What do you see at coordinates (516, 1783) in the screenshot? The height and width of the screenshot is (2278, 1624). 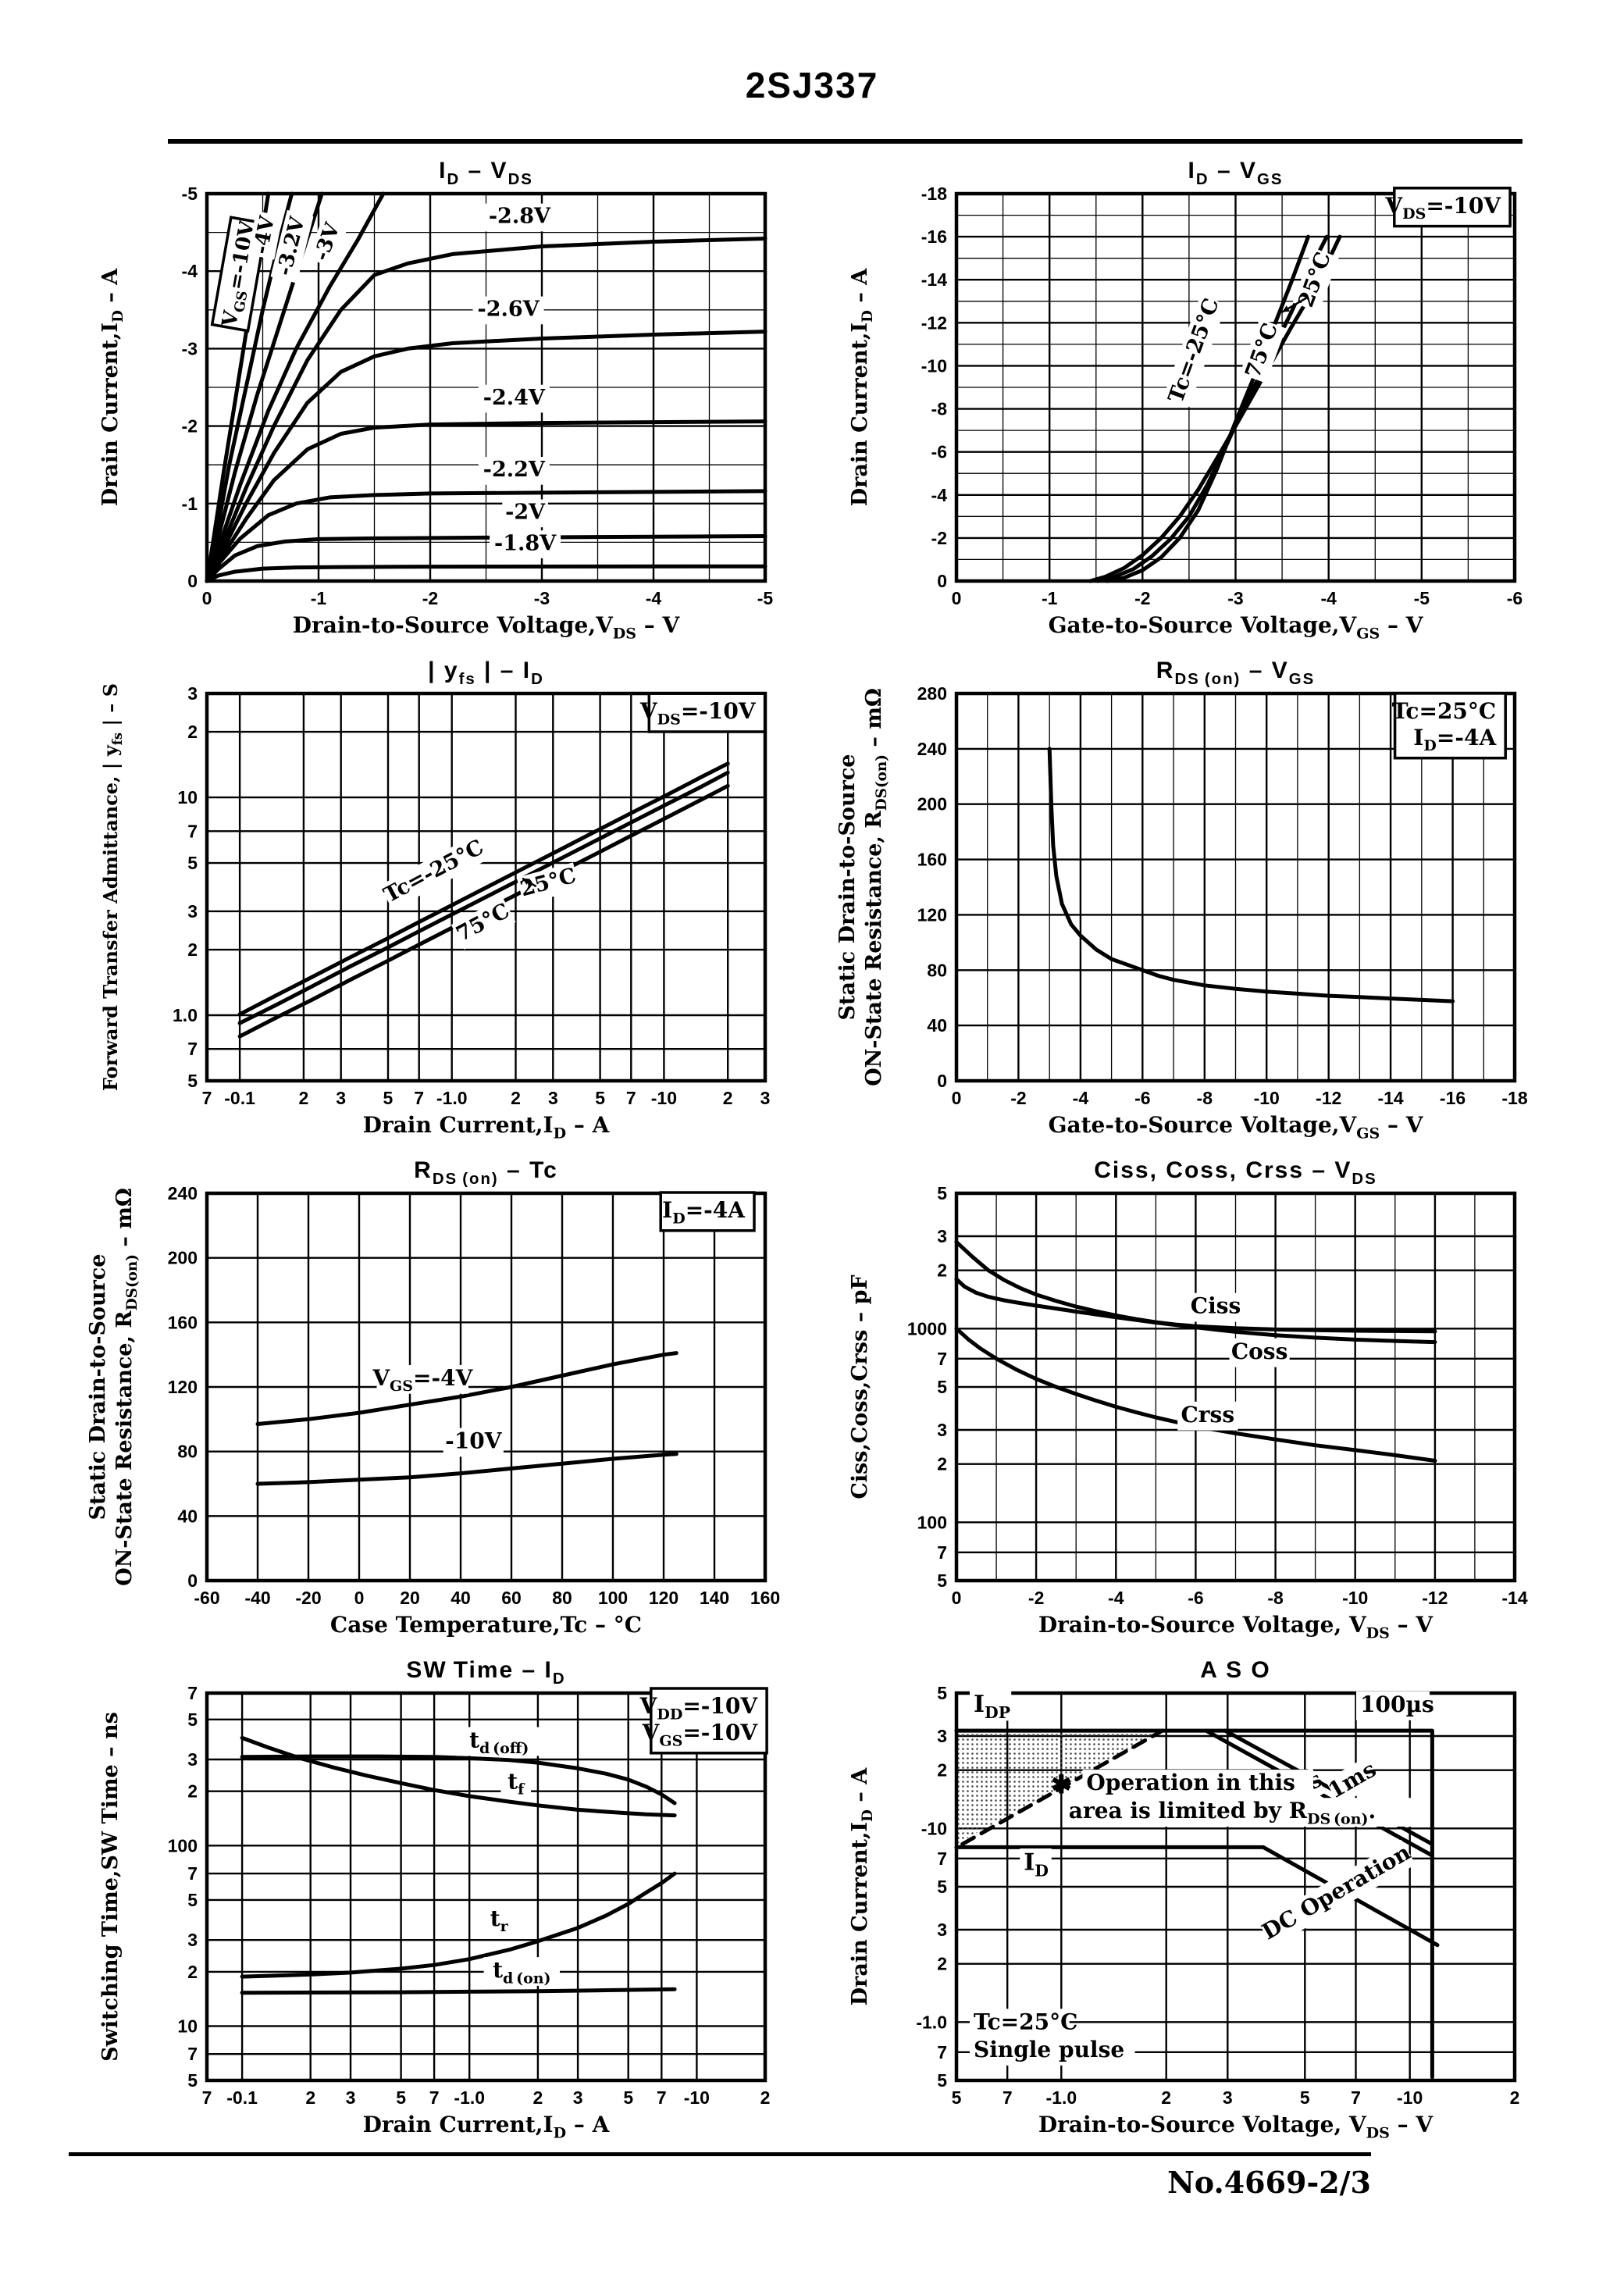 I see `svg-text: tf` at bounding box center [516, 1783].